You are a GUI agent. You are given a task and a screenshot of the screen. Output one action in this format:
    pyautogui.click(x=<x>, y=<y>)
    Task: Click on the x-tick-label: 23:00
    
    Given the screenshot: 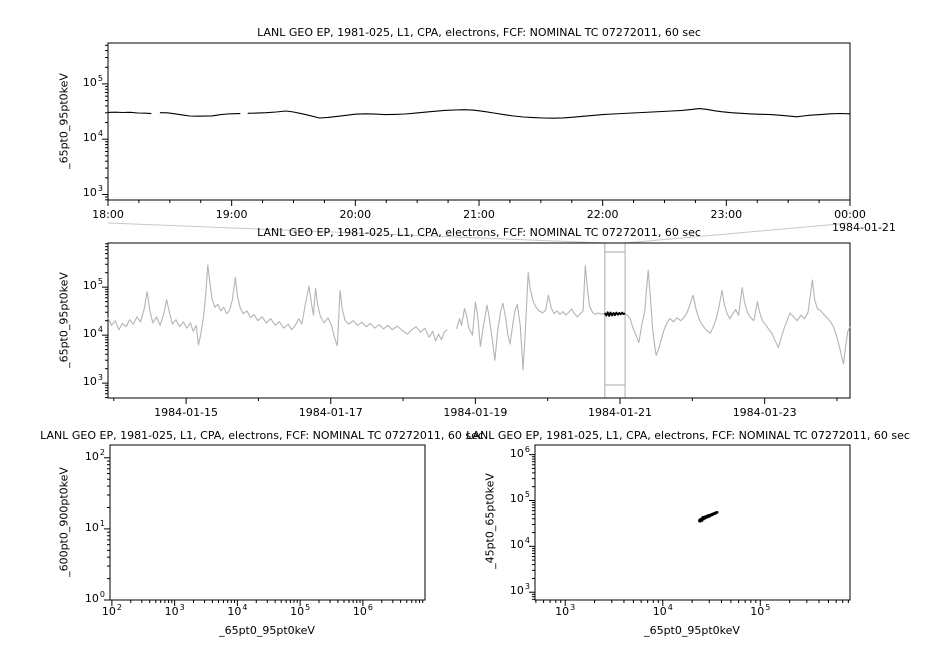 What is the action you would take?
    pyautogui.click(x=726, y=214)
    